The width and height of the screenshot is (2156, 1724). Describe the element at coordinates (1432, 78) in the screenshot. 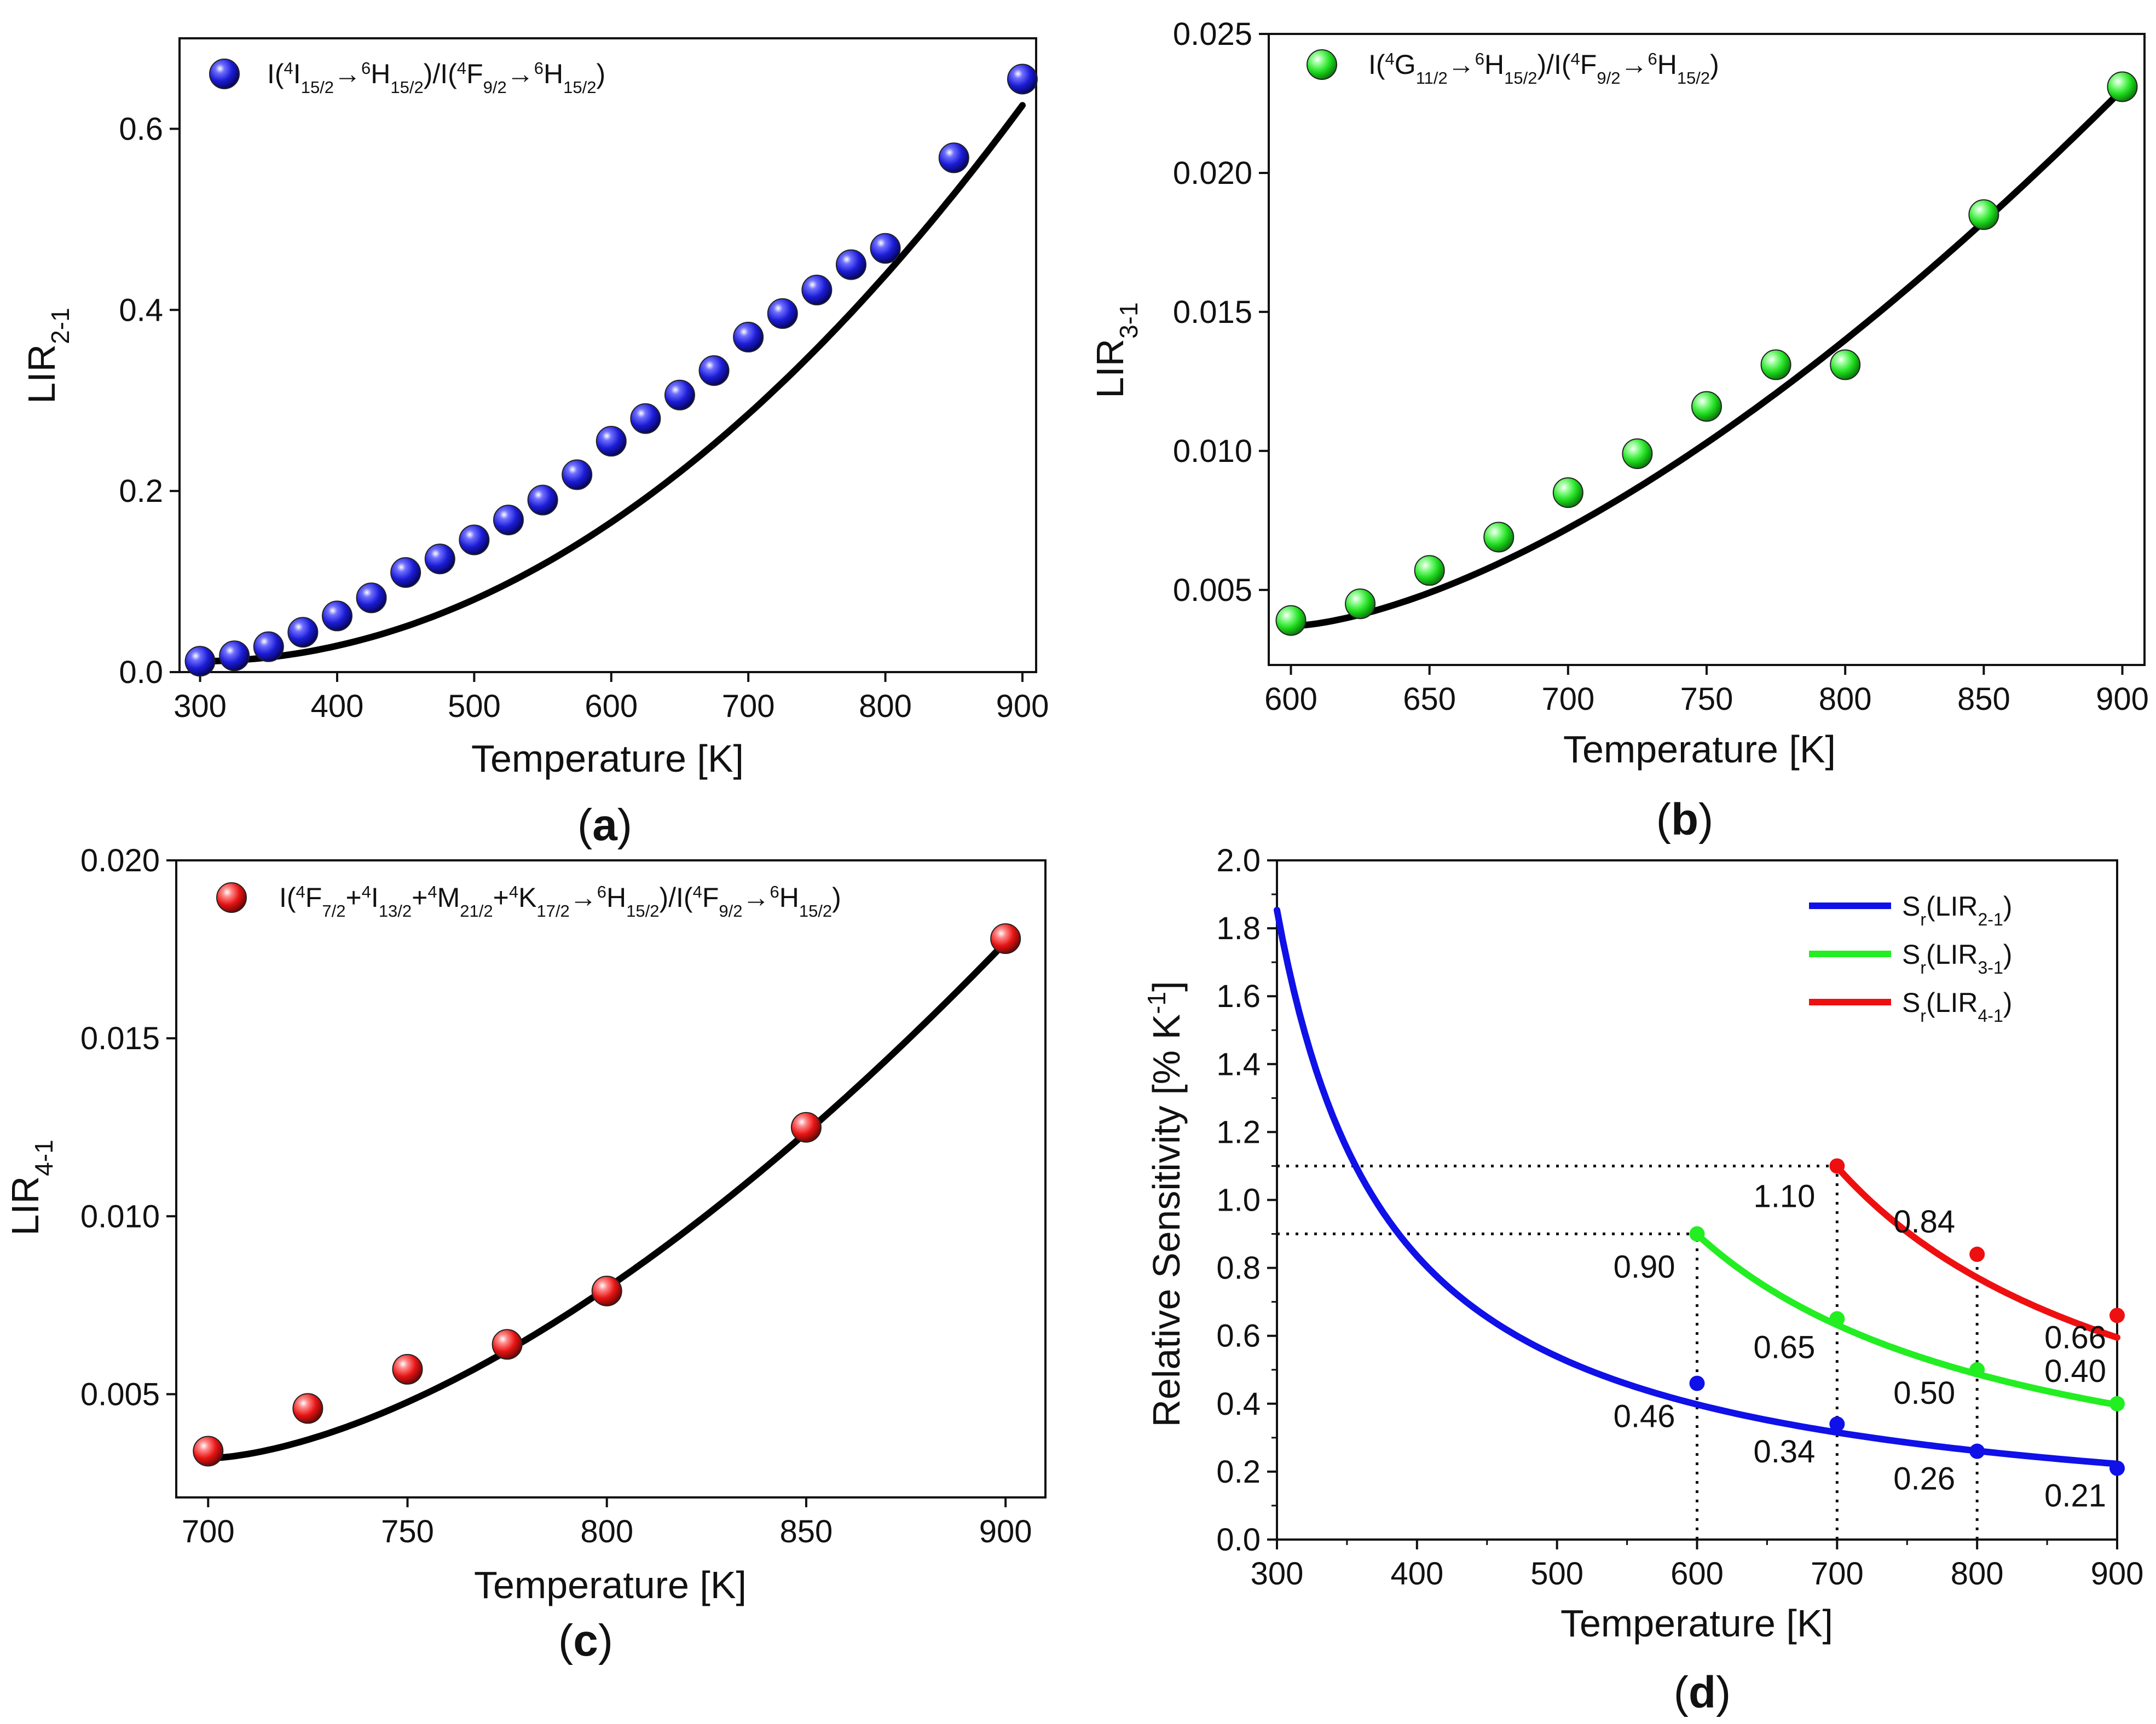

I see `legend-label-part: 11/2` at that location.